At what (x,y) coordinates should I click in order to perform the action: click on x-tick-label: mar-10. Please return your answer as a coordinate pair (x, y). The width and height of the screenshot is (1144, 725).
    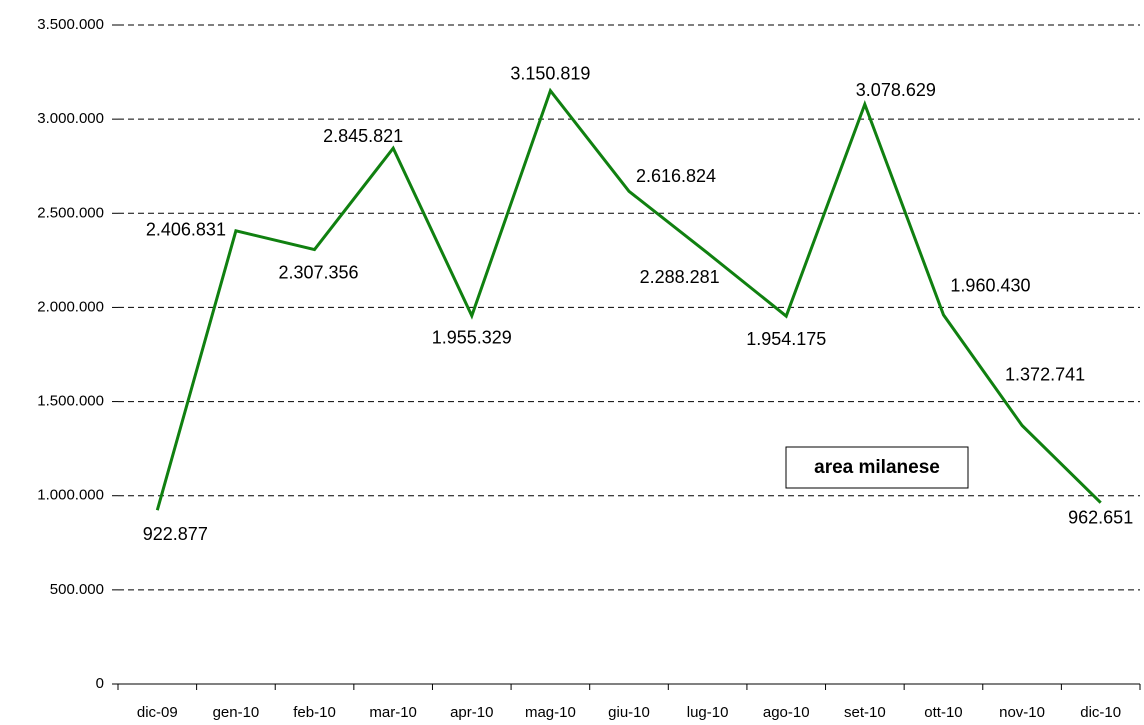
    Looking at the image, I should click on (393, 712).